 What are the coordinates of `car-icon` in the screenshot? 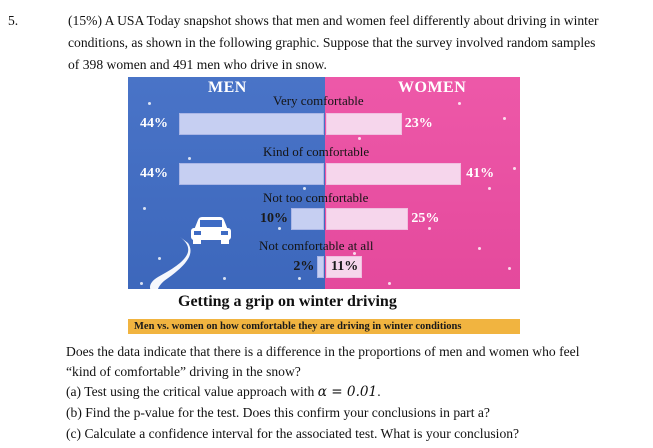 It's located at (211, 230).